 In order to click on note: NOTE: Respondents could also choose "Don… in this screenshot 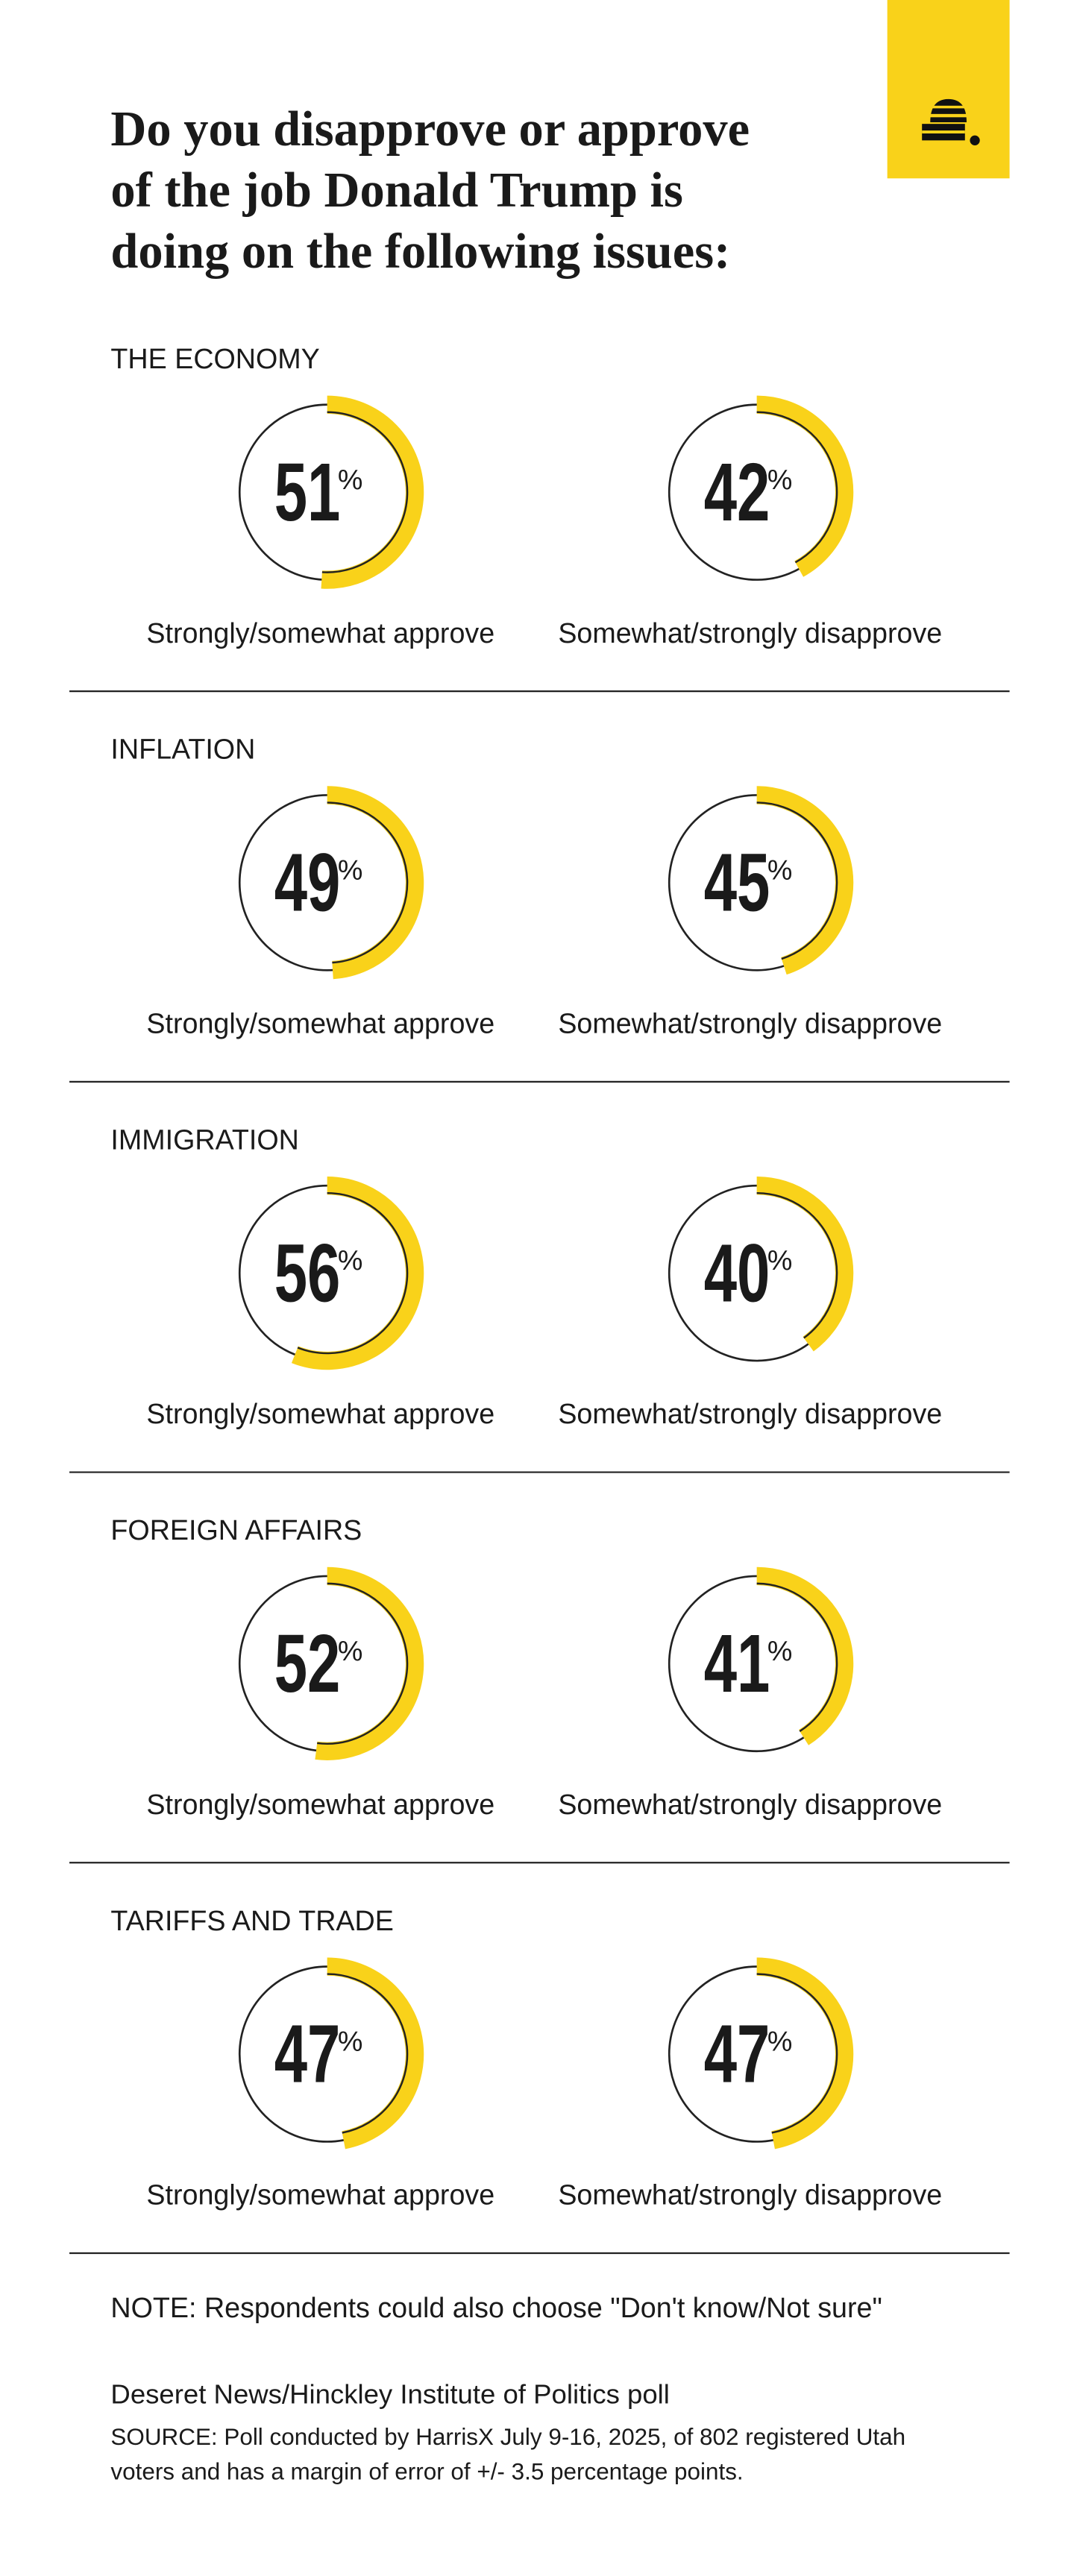, I will do `click(496, 2307)`.